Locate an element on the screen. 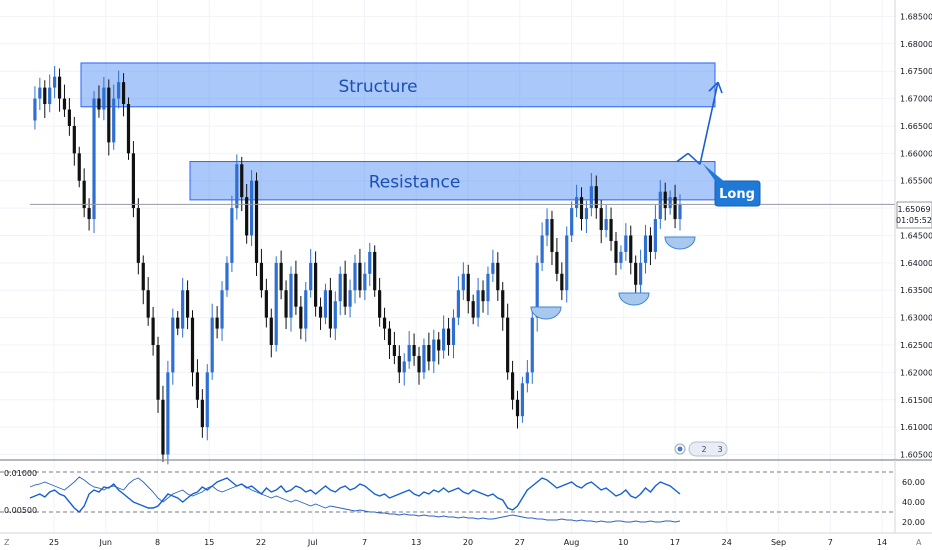  price-tick-label: 1.66500 is located at coordinates (916, 126).